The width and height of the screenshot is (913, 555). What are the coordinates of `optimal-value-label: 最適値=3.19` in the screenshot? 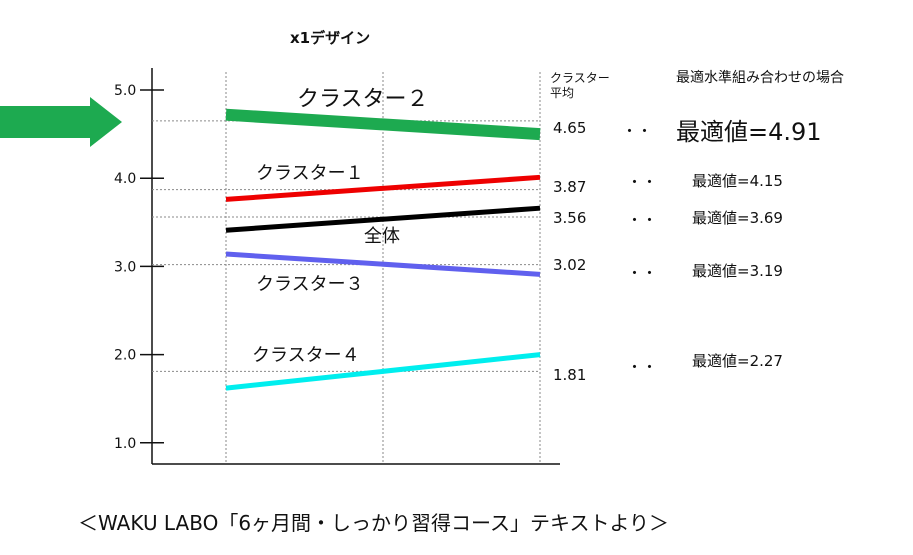 It's located at (737, 271).